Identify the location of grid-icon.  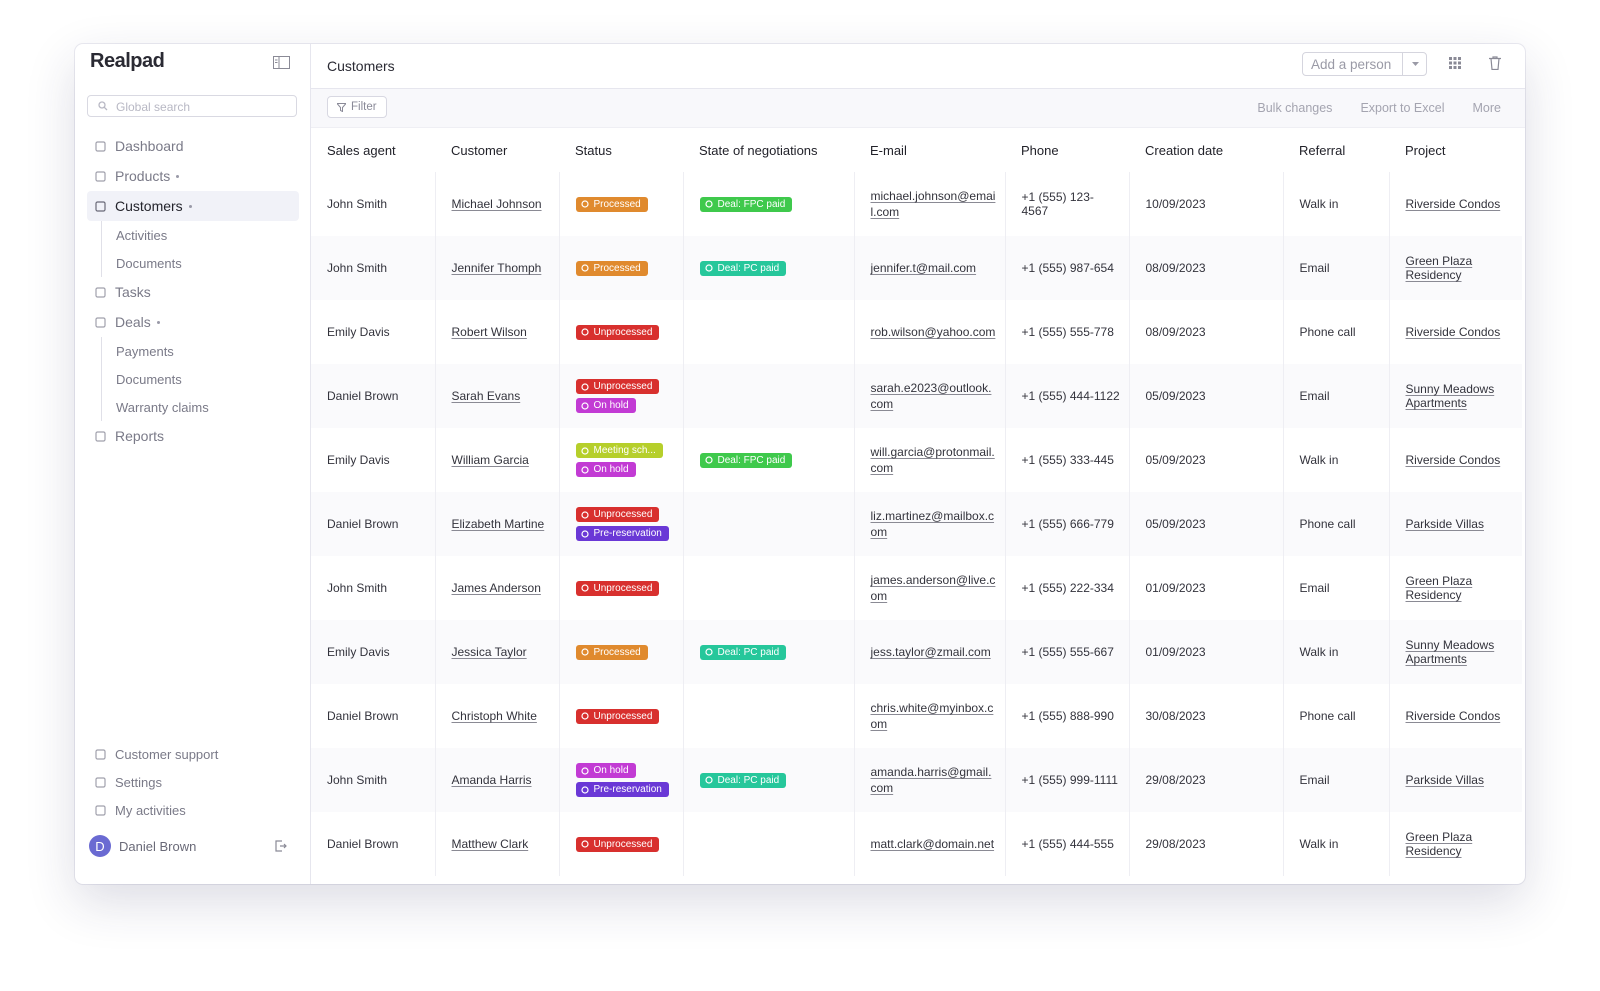
(1455, 63).